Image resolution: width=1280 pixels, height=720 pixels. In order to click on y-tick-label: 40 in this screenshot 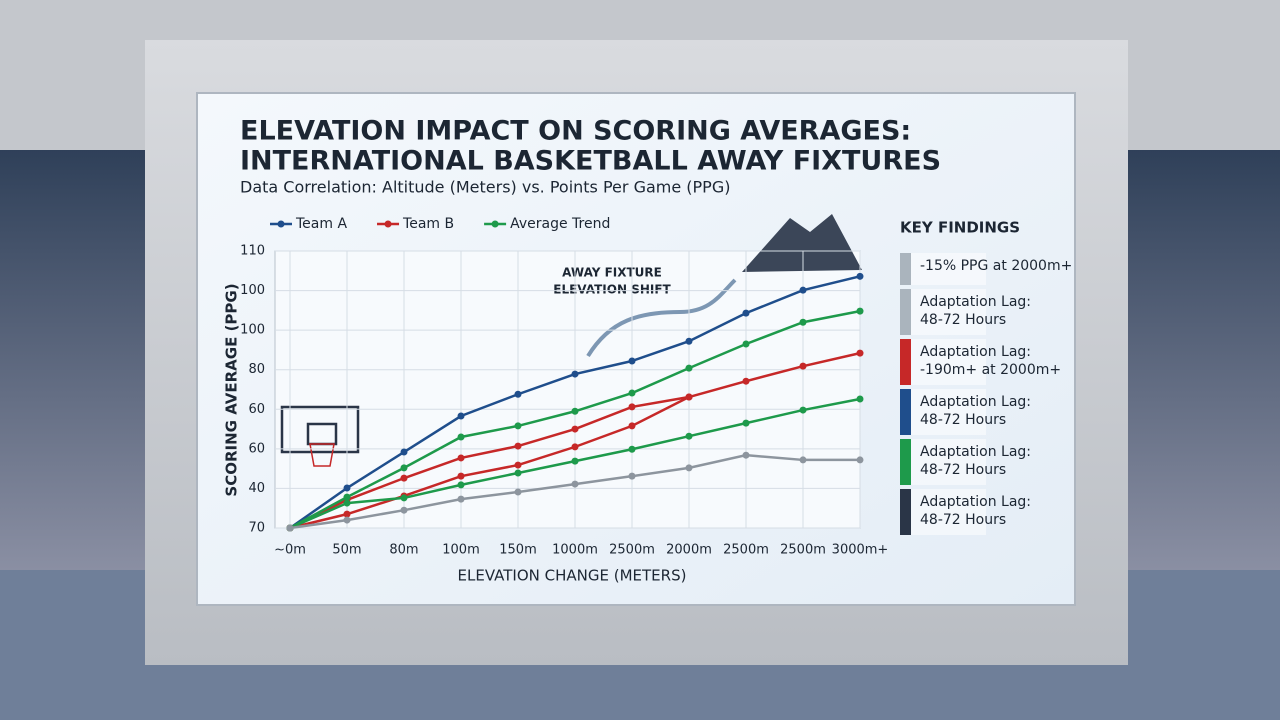, I will do `click(256, 488)`.